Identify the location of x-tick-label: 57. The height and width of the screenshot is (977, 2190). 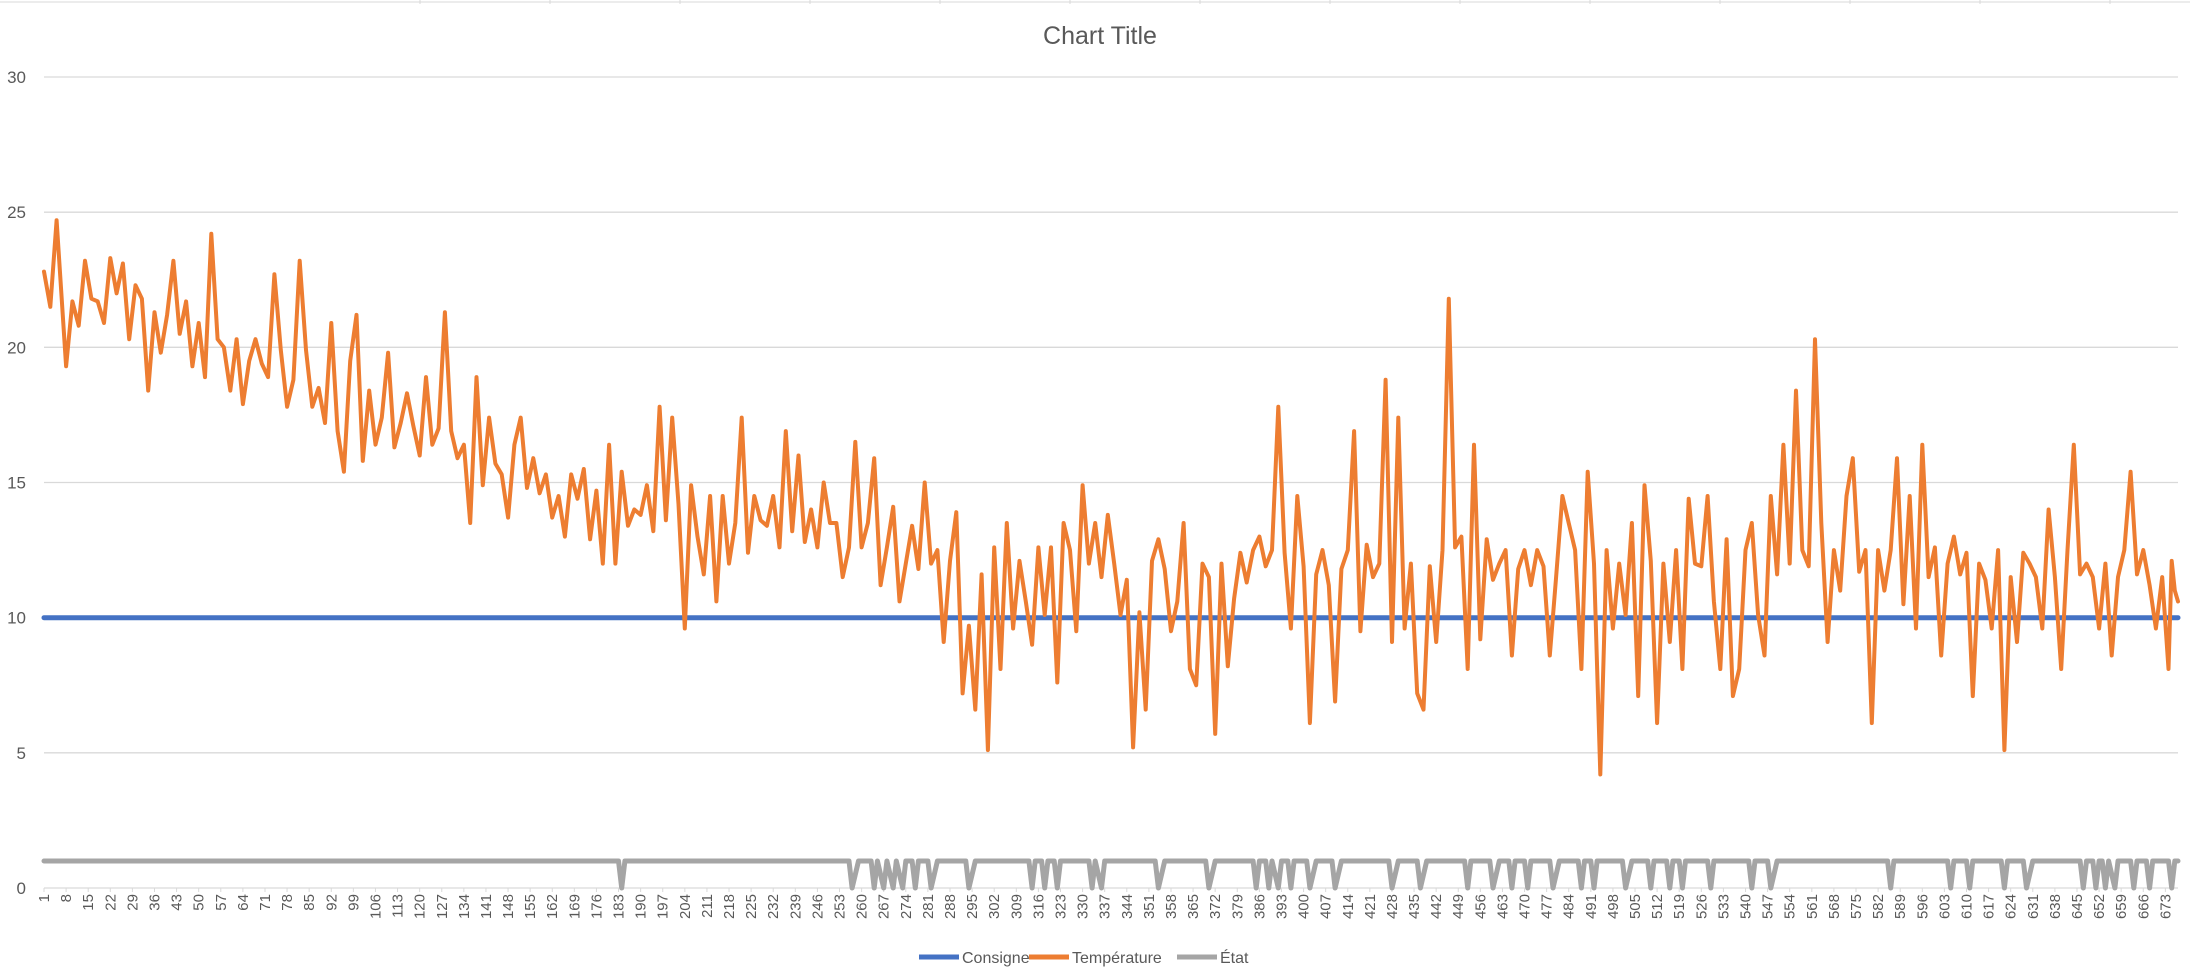
(221, 902).